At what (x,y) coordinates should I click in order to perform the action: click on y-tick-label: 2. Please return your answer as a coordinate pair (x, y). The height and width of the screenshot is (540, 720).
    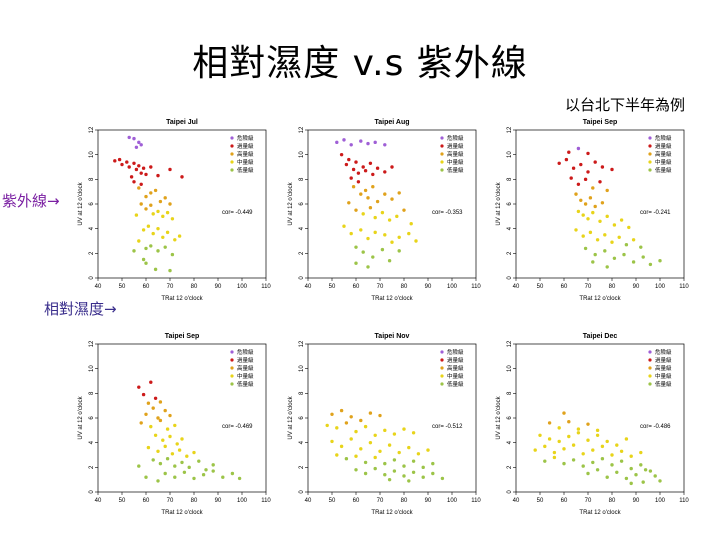
    Looking at the image, I should click on (510, 253).